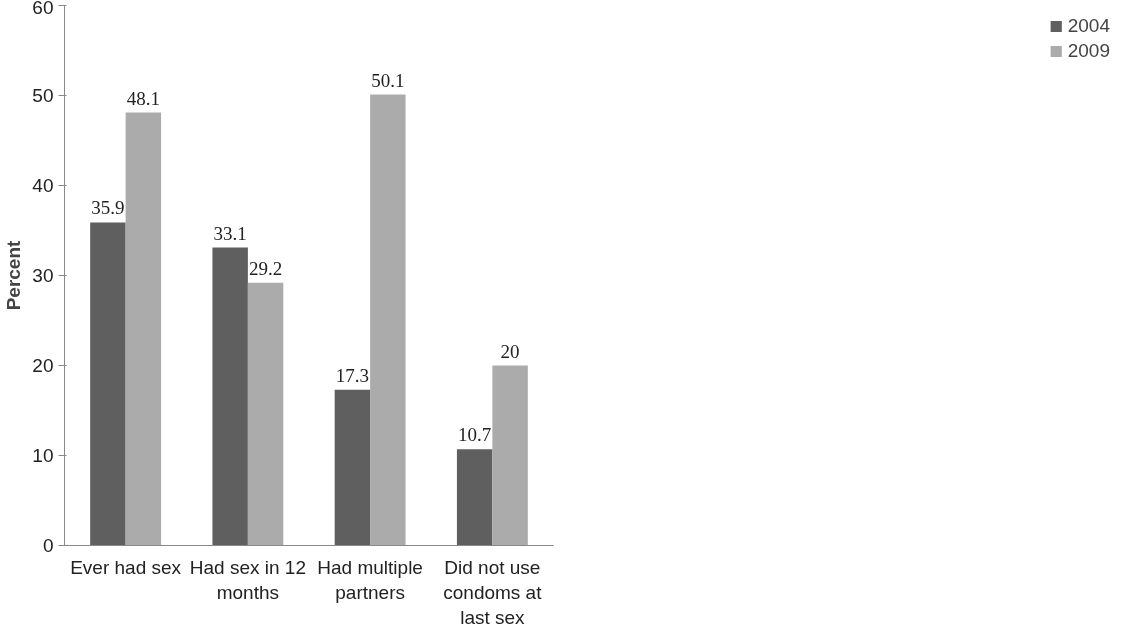  Describe the element at coordinates (510, 351) in the screenshot. I see `data-label: 20` at that location.